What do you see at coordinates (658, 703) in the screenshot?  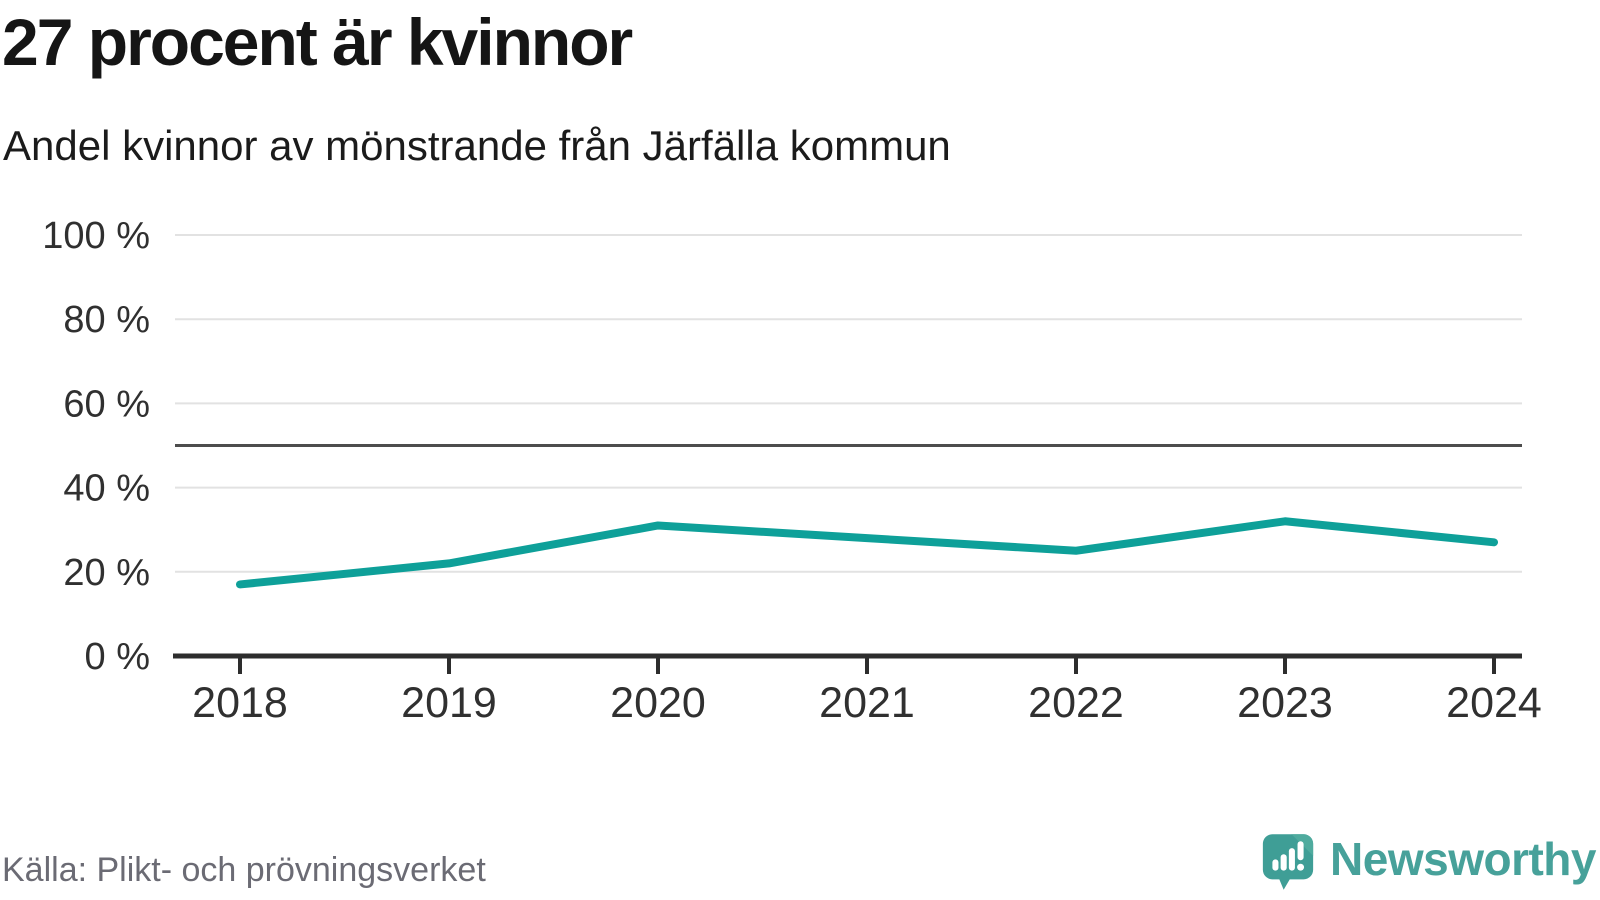 I see `x-tick-label: 2020` at bounding box center [658, 703].